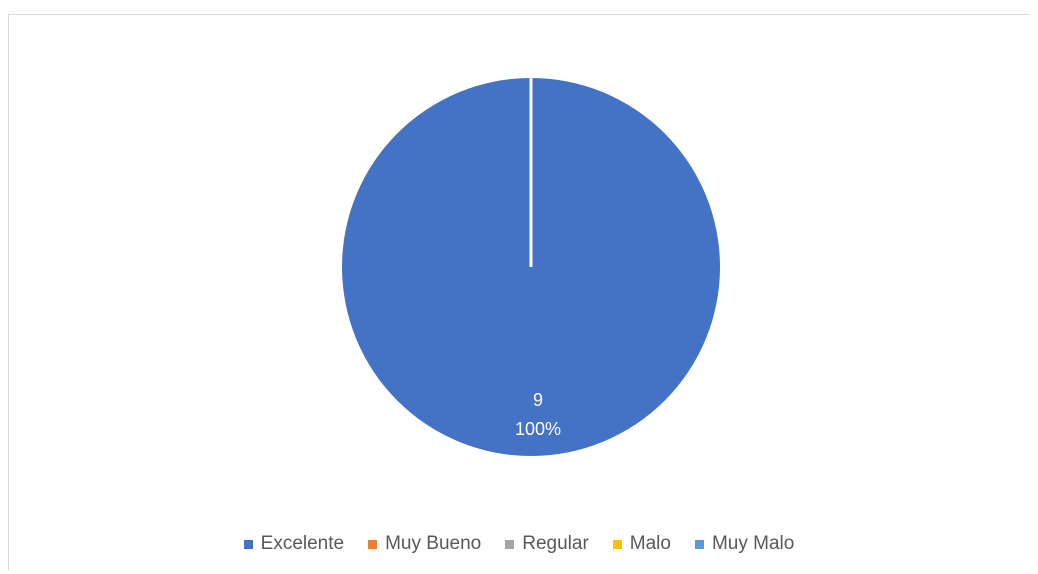 This screenshot has width=1038, height=574. Describe the element at coordinates (509, 544) in the screenshot. I see `legend-swatch-regular` at that location.